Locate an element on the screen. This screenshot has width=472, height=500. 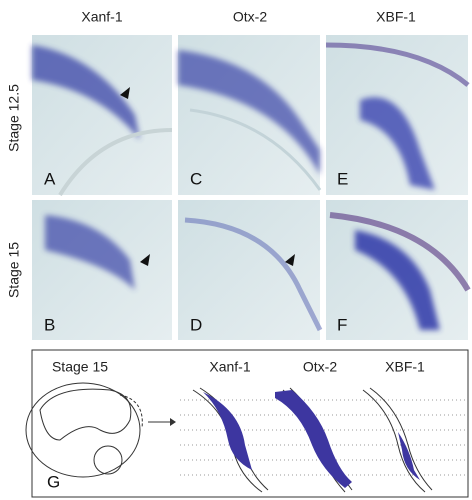
panel-label: A is located at coordinates (50, 178).